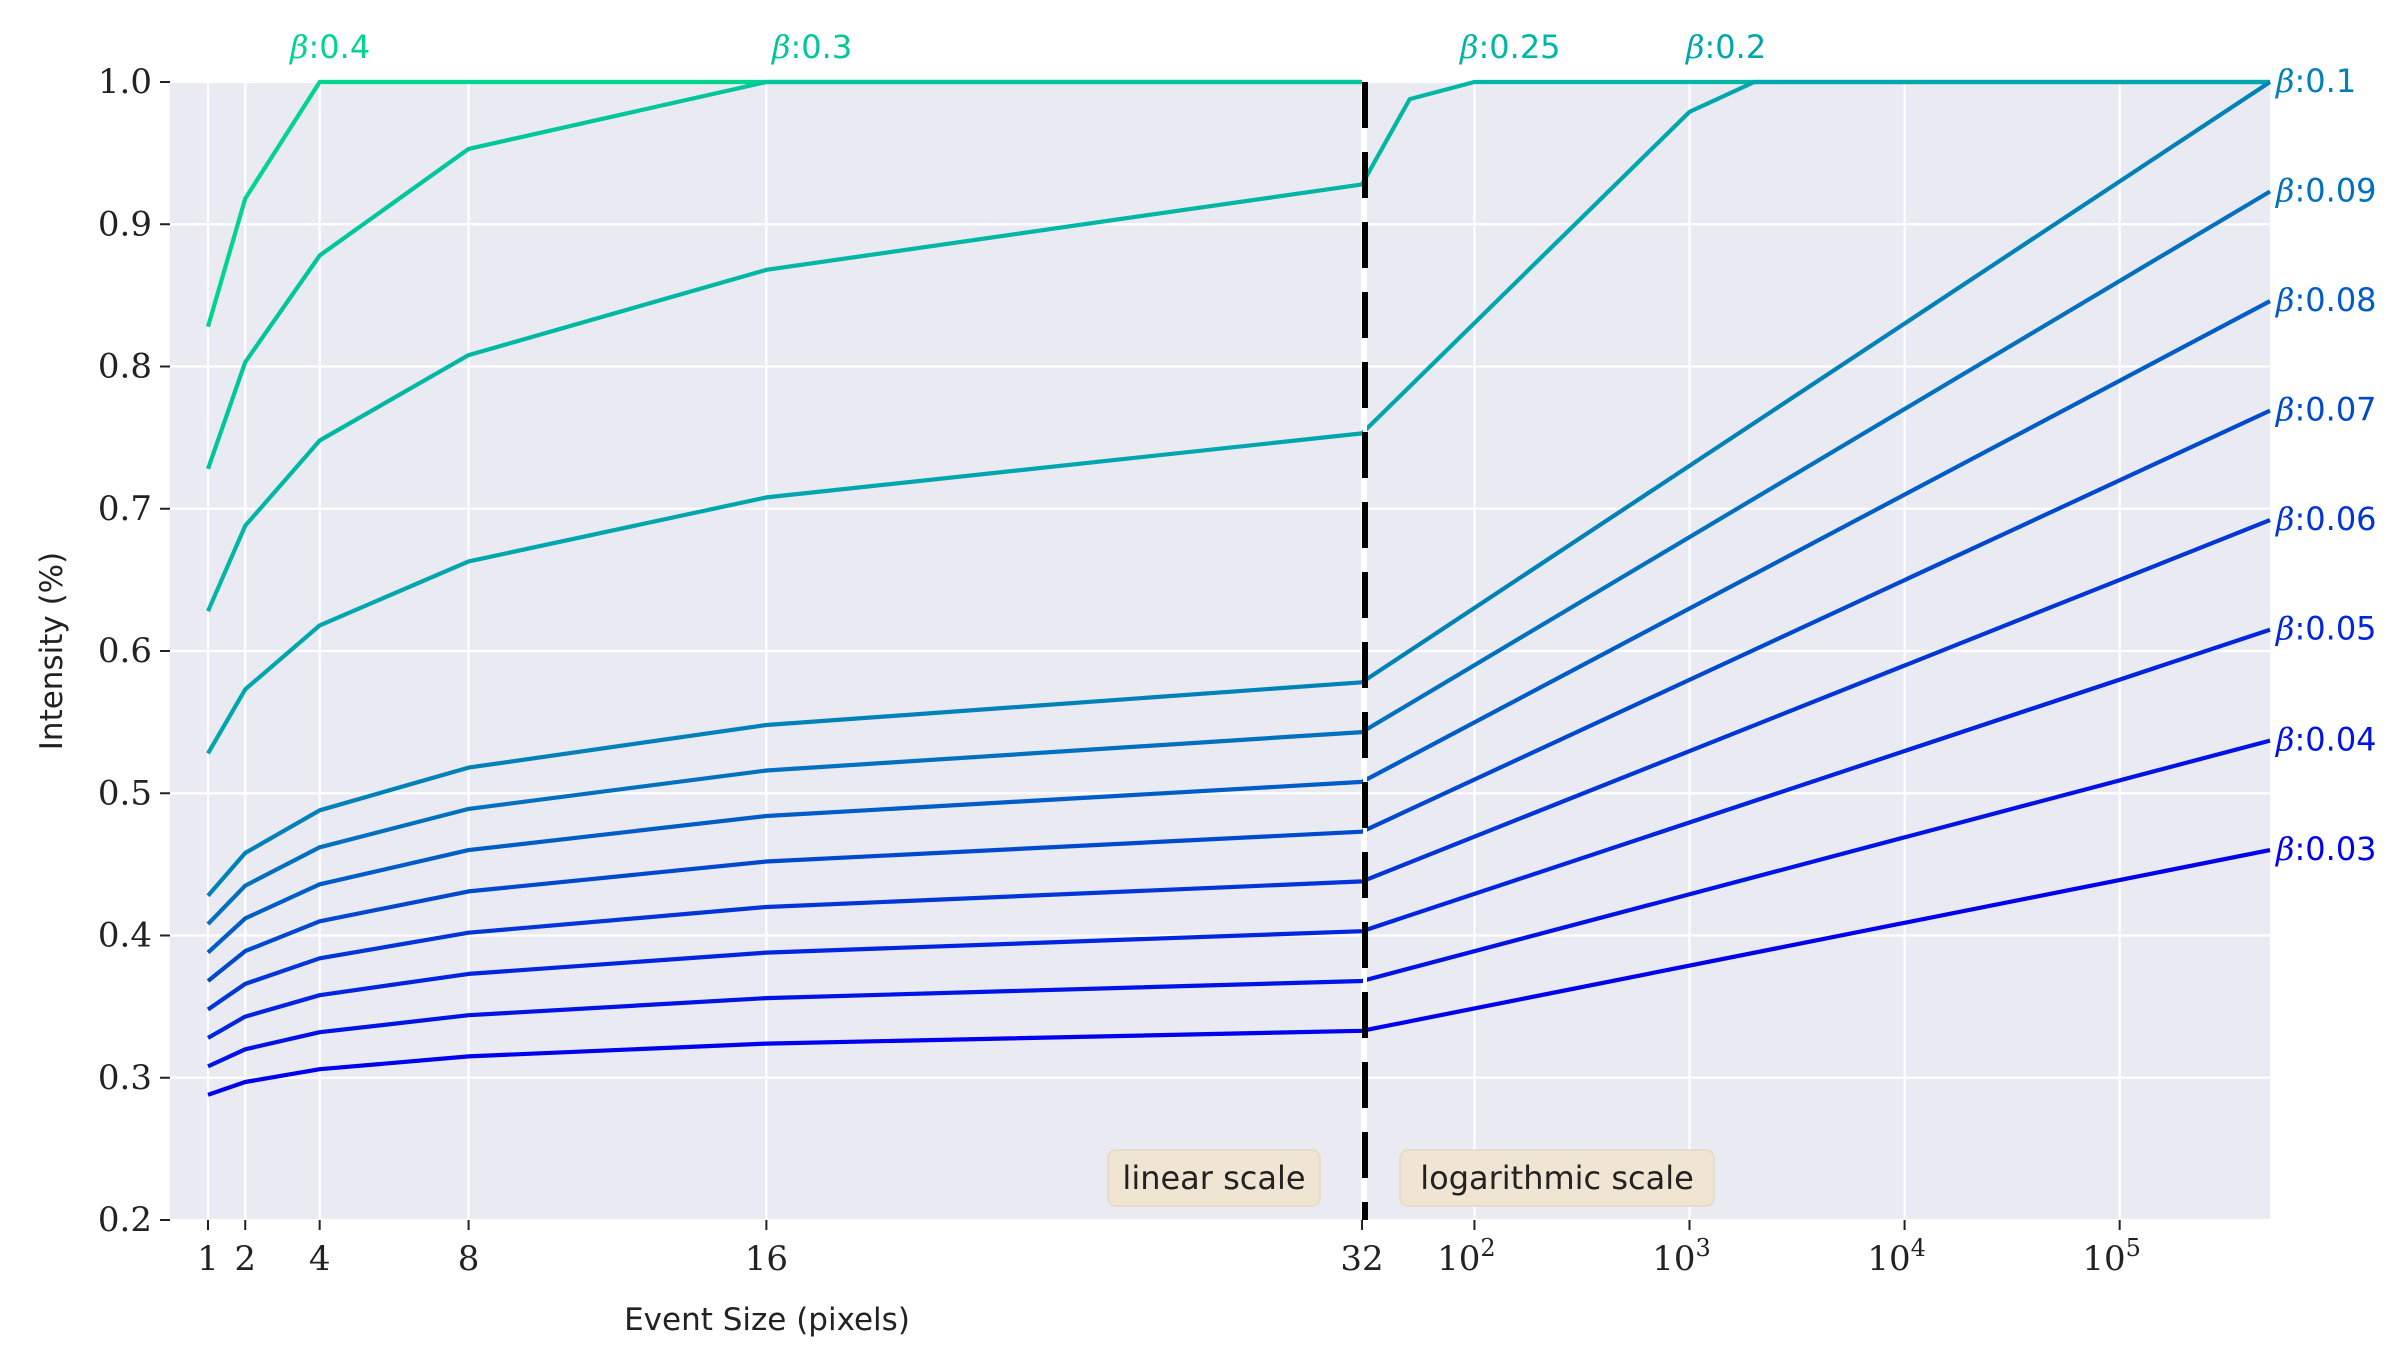 The height and width of the screenshot is (1367, 2408). Describe the element at coordinates (125, 651) in the screenshot. I see `y-tick-label: 0.6` at that location.